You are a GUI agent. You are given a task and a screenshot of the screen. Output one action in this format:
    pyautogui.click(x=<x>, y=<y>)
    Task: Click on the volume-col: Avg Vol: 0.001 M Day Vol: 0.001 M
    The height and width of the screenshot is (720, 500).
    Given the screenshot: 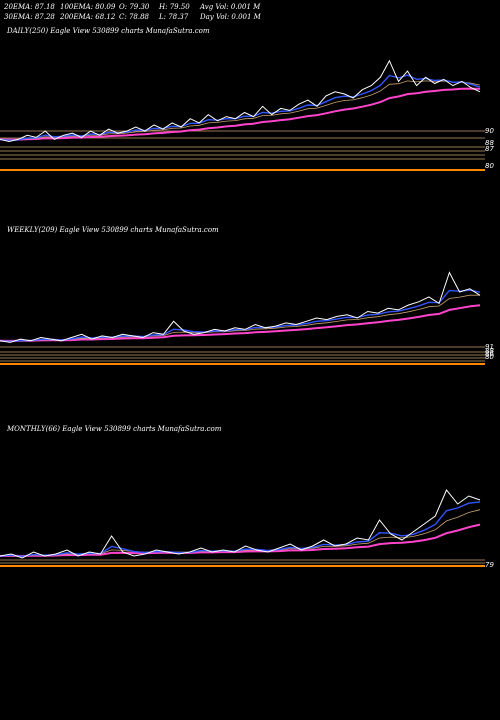 What is the action you would take?
    pyautogui.click(x=230, y=12)
    